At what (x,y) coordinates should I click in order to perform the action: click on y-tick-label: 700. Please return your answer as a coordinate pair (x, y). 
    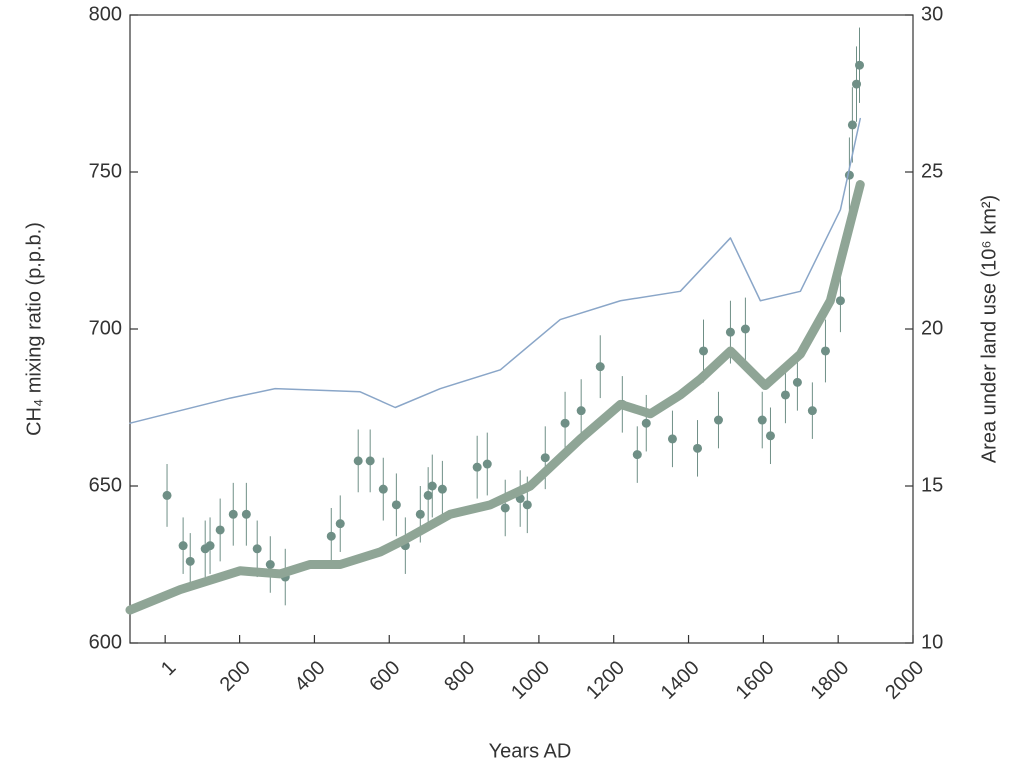
    Looking at the image, I should click on (105, 328).